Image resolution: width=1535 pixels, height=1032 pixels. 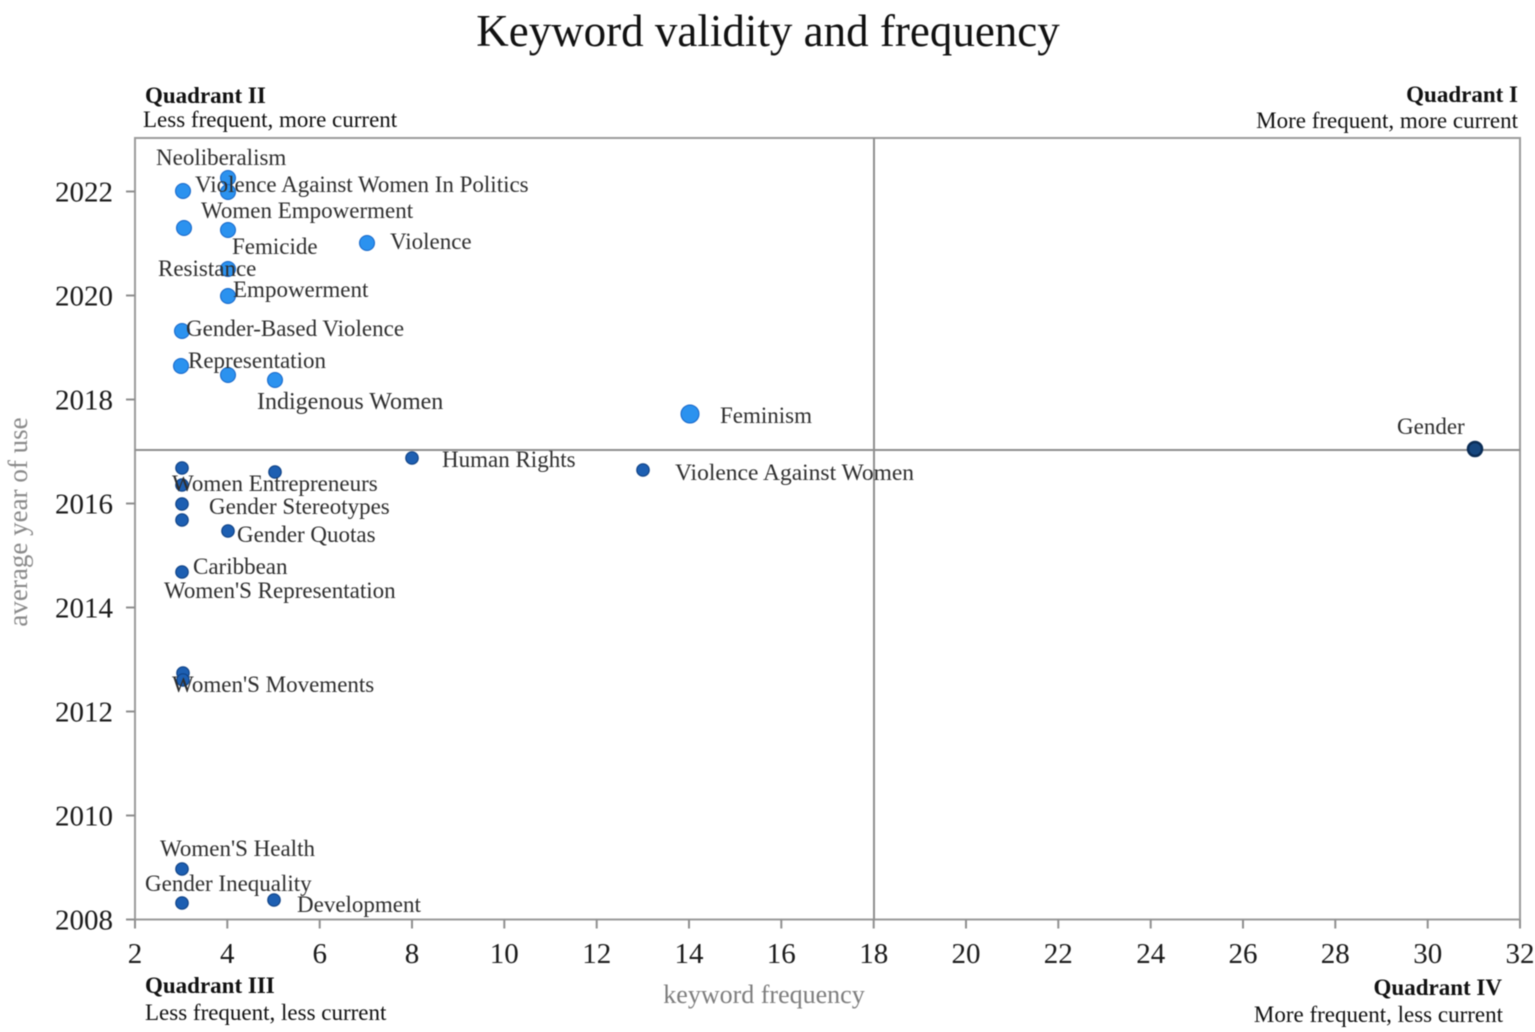 I want to click on svg-text: Indigenous Women, so click(x=350, y=402).